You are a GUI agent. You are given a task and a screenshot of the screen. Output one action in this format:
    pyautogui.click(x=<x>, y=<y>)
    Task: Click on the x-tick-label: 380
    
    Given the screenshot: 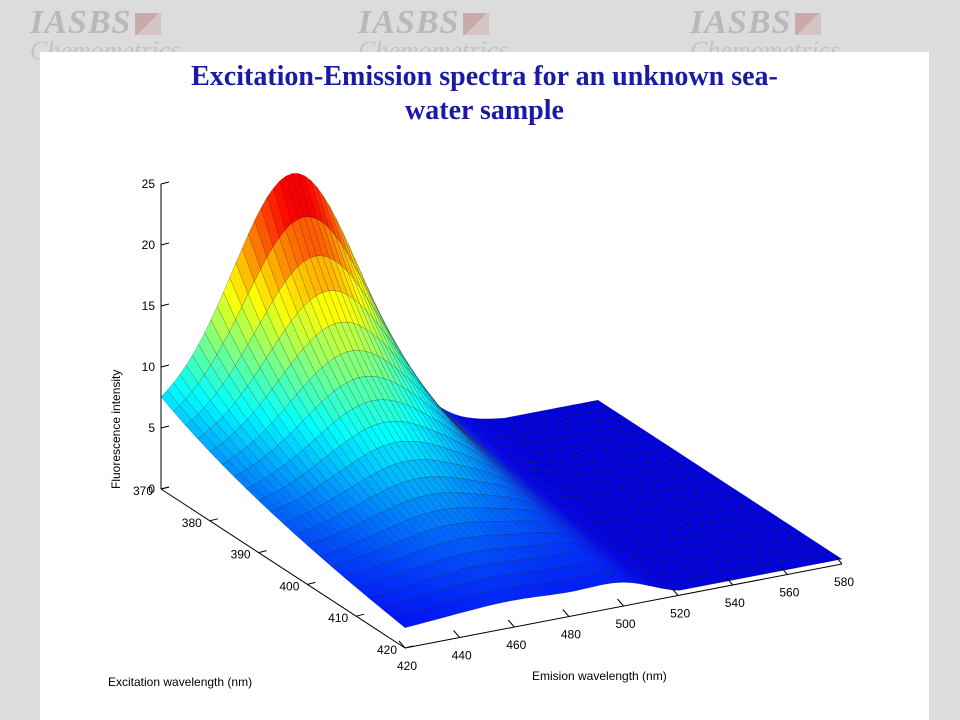 What is the action you would take?
    pyautogui.click(x=192, y=523)
    